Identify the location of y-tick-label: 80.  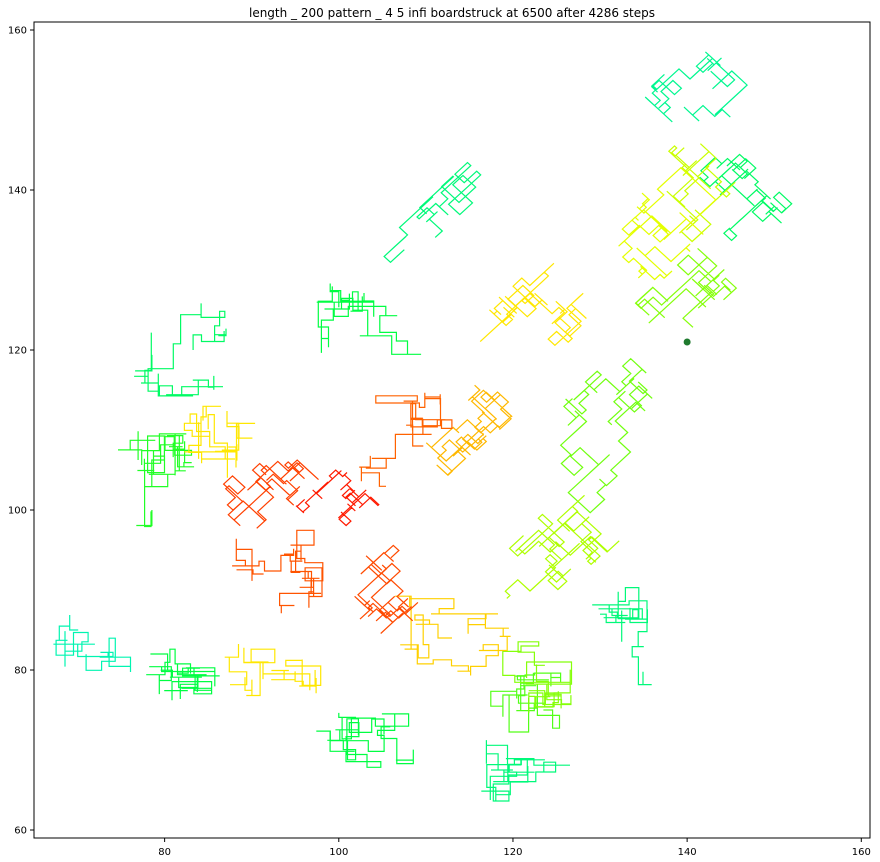
(20, 671).